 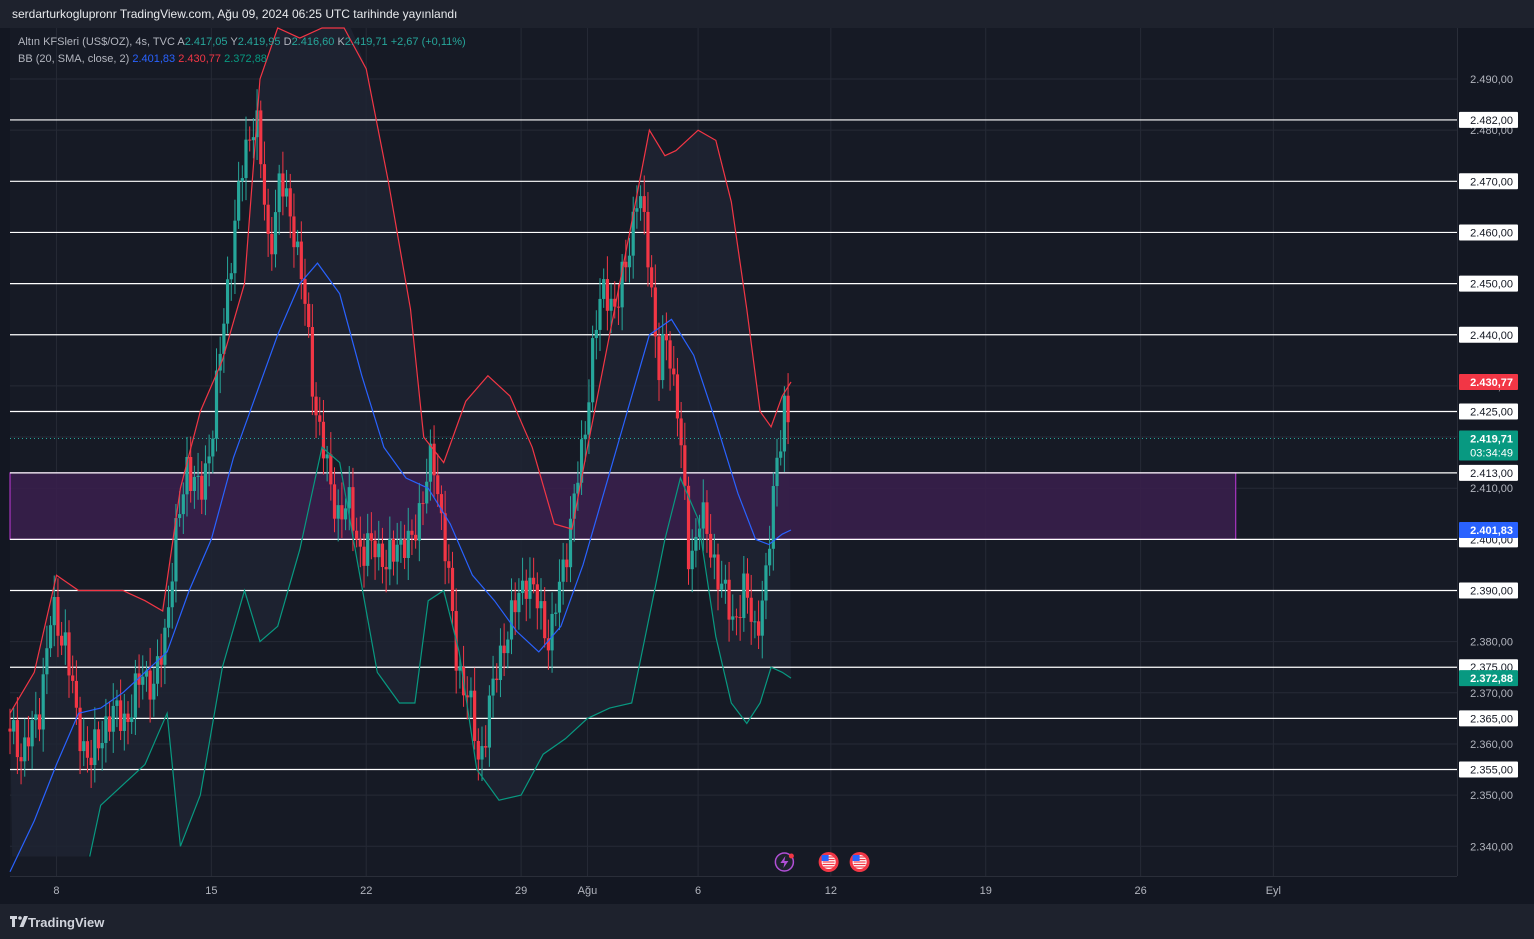 What do you see at coordinates (57, 922) in the screenshot?
I see `tradingview-logo: TradingView` at bounding box center [57, 922].